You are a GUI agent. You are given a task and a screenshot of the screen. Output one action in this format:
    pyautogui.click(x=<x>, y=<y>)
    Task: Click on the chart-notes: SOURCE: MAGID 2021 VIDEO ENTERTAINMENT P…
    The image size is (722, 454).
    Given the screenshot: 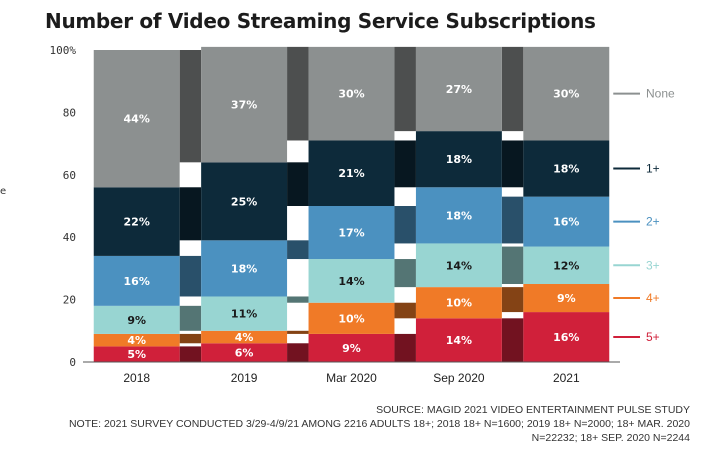 What is the action you would take?
    pyautogui.click(x=360, y=424)
    